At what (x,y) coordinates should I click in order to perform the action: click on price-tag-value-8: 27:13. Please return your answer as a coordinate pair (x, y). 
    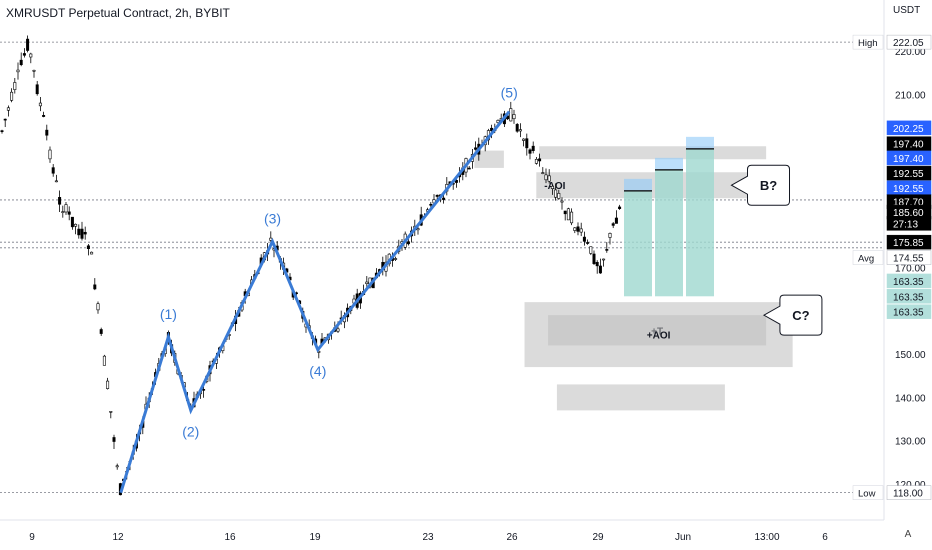
    Looking at the image, I should click on (905, 224).